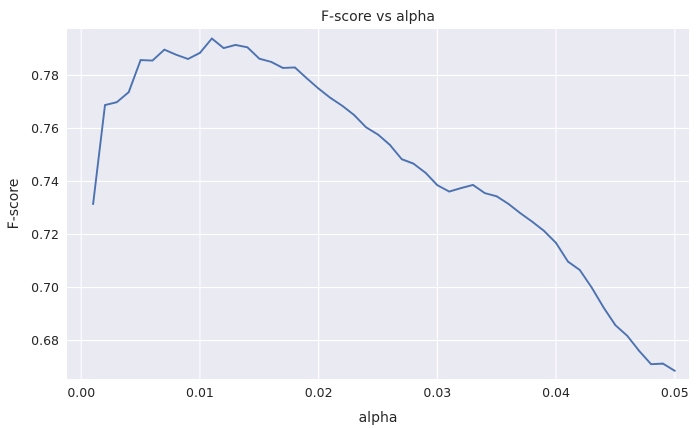  Describe the element at coordinates (200, 392) in the screenshot. I see `x-tick-label: 0.01` at that location.